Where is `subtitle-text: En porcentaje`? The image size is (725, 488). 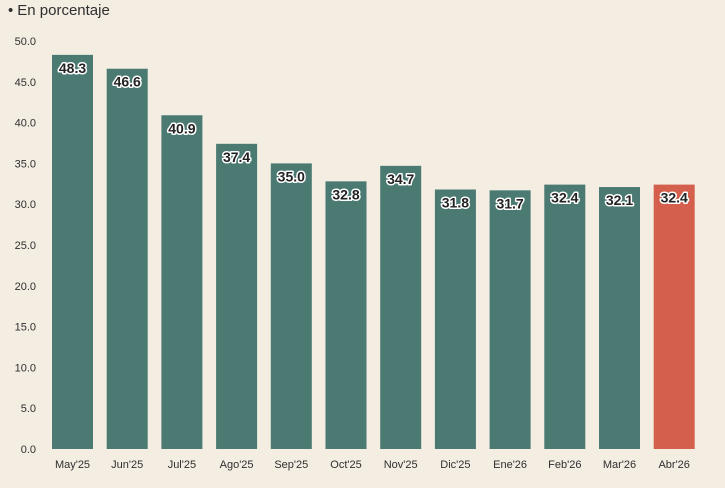 subtitle-text: En porcentaje is located at coordinates (63, 10).